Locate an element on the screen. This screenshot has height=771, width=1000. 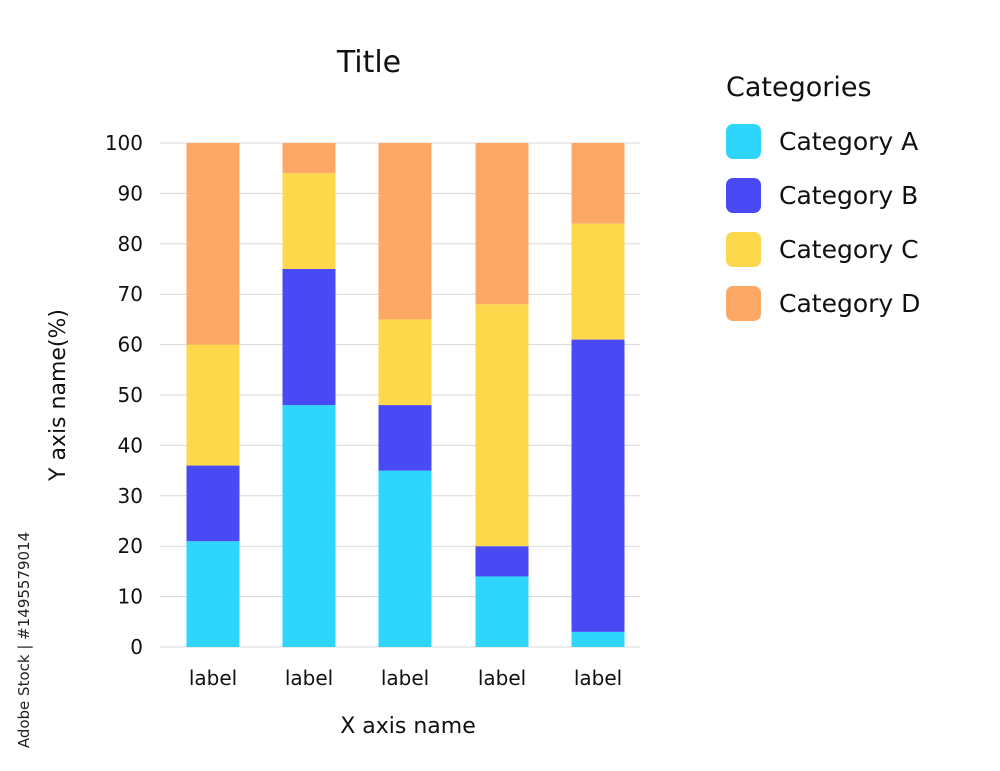
y-tick-label: 70 is located at coordinates (130, 294).